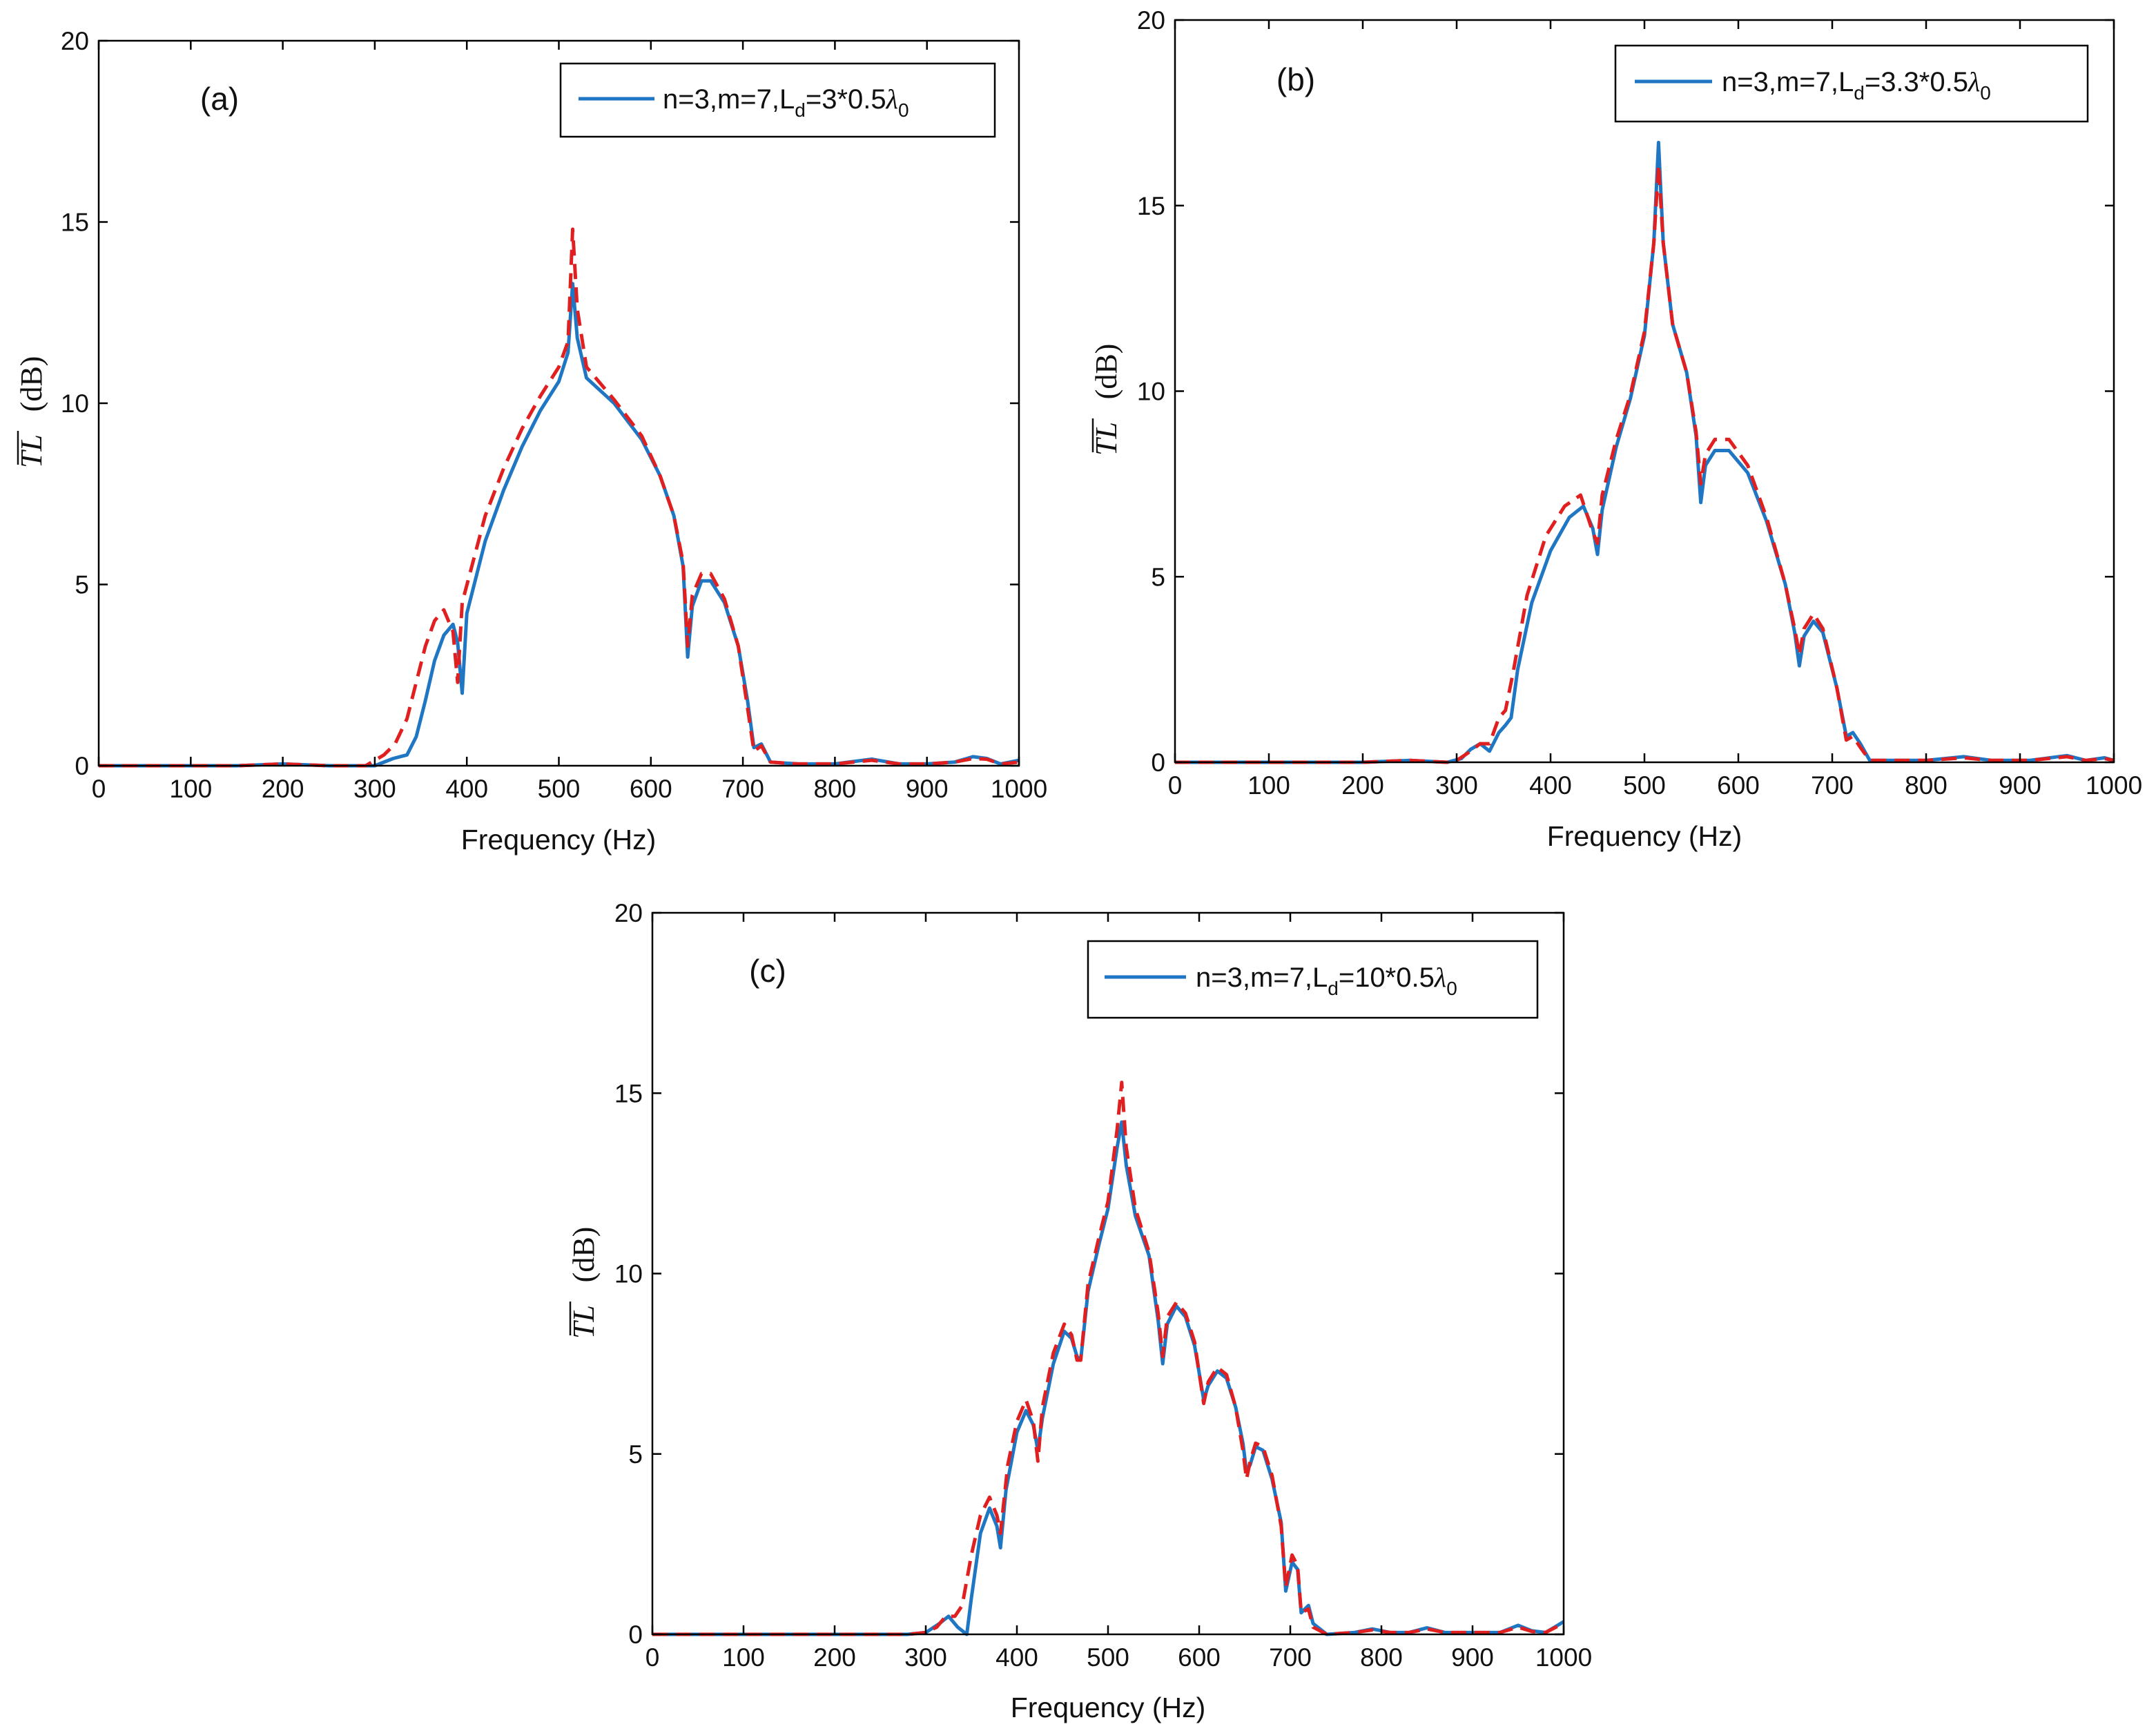 The image size is (2156, 1731). Describe the element at coordinates (767, 971) in the screenshot. I see `panel-label: (c)` at that location.